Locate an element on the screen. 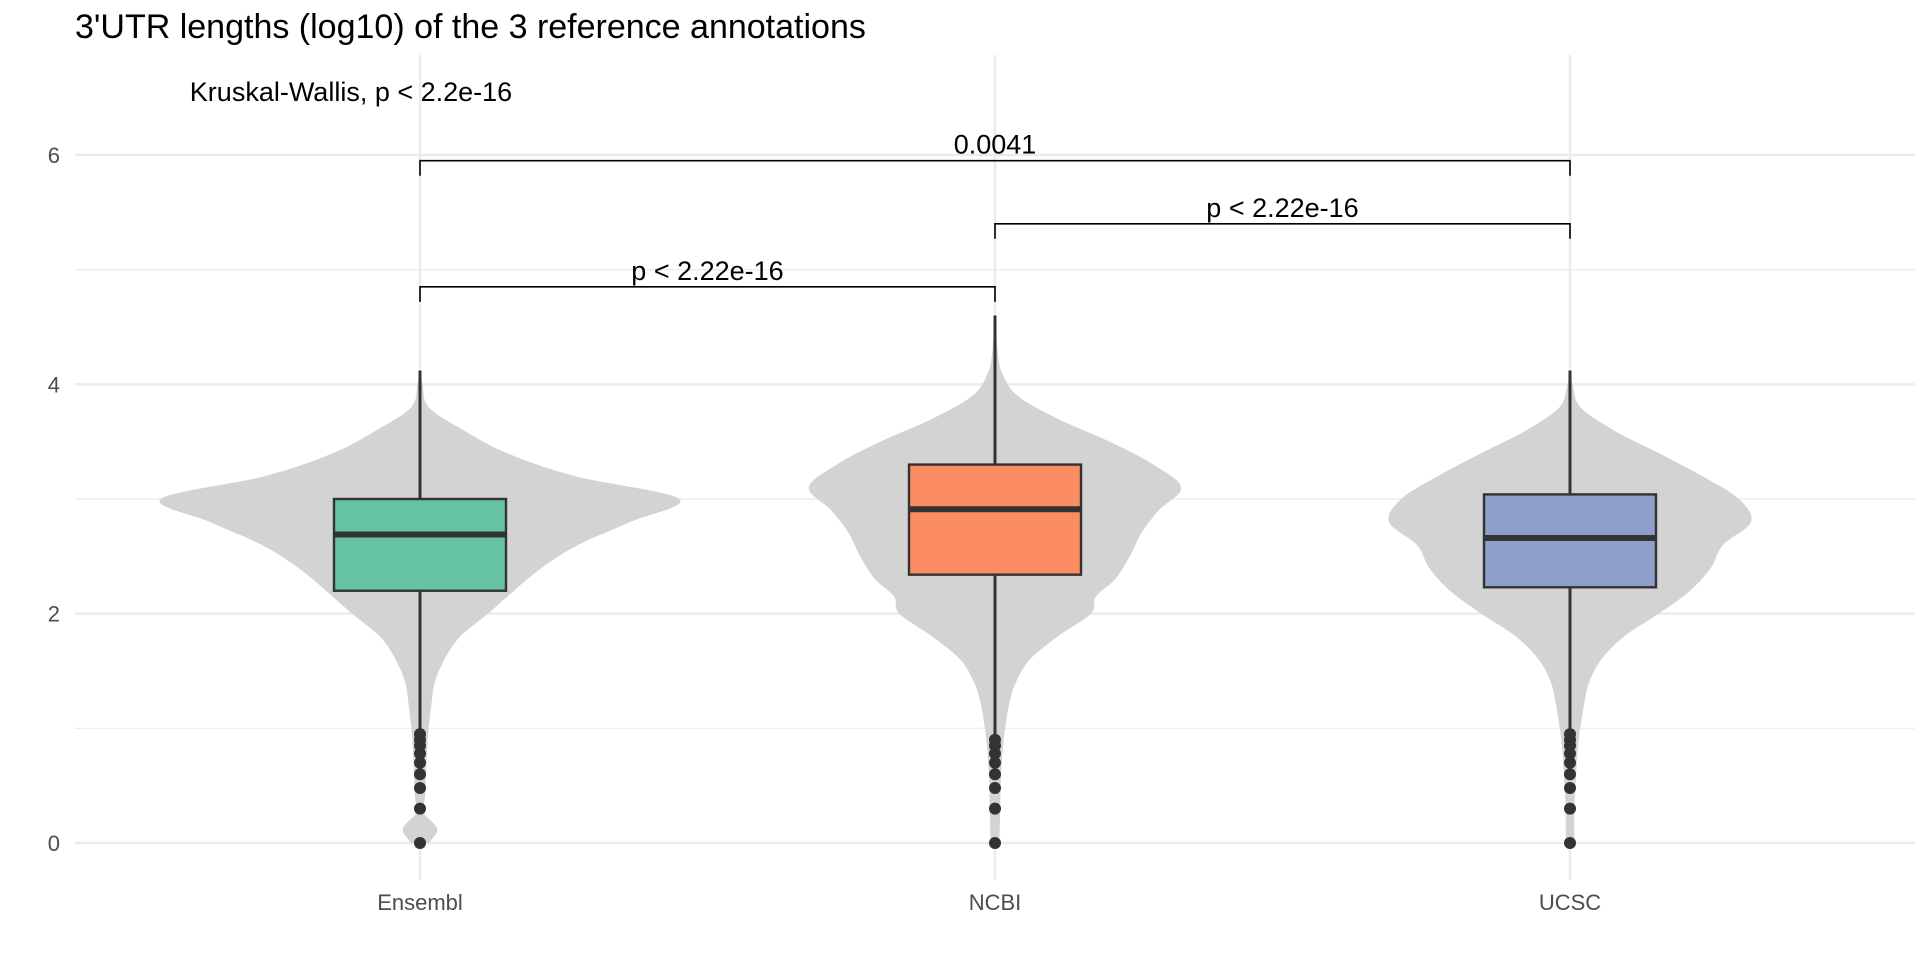 The width and height of the screenshot is (1920, 960). kruskal-wallis-label: Kruskal-Wallis, p < 2.2e-16 is located at coordinates (351, 92).